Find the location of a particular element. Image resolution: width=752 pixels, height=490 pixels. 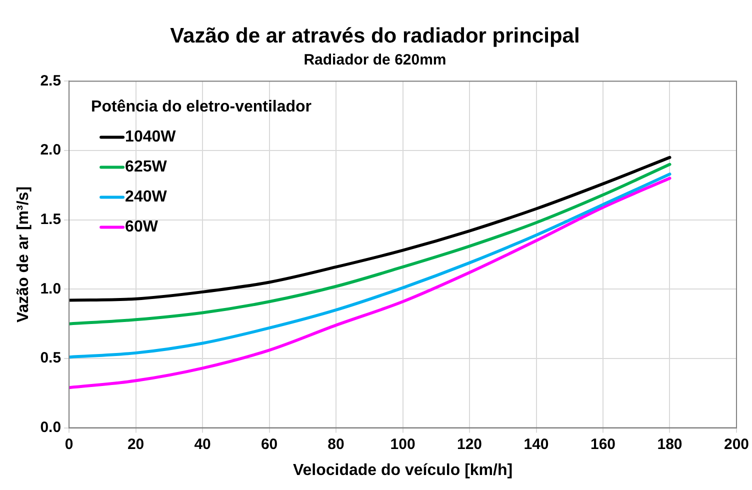

legend-label: 625W is located at coordinates (146, 167).